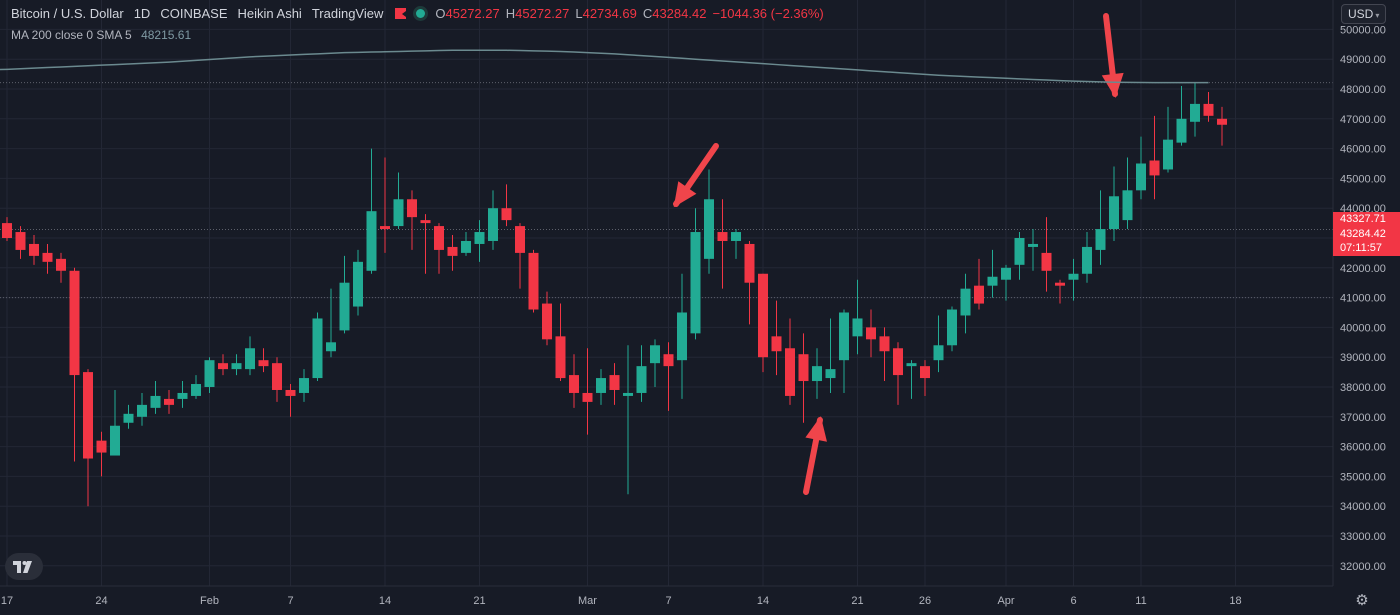 The width and height of the screenshot is (1400, 615). What do you see at coordinates (440, 13) in the screenshot?
I see `open-label: O` at bounding box center [440, 13].